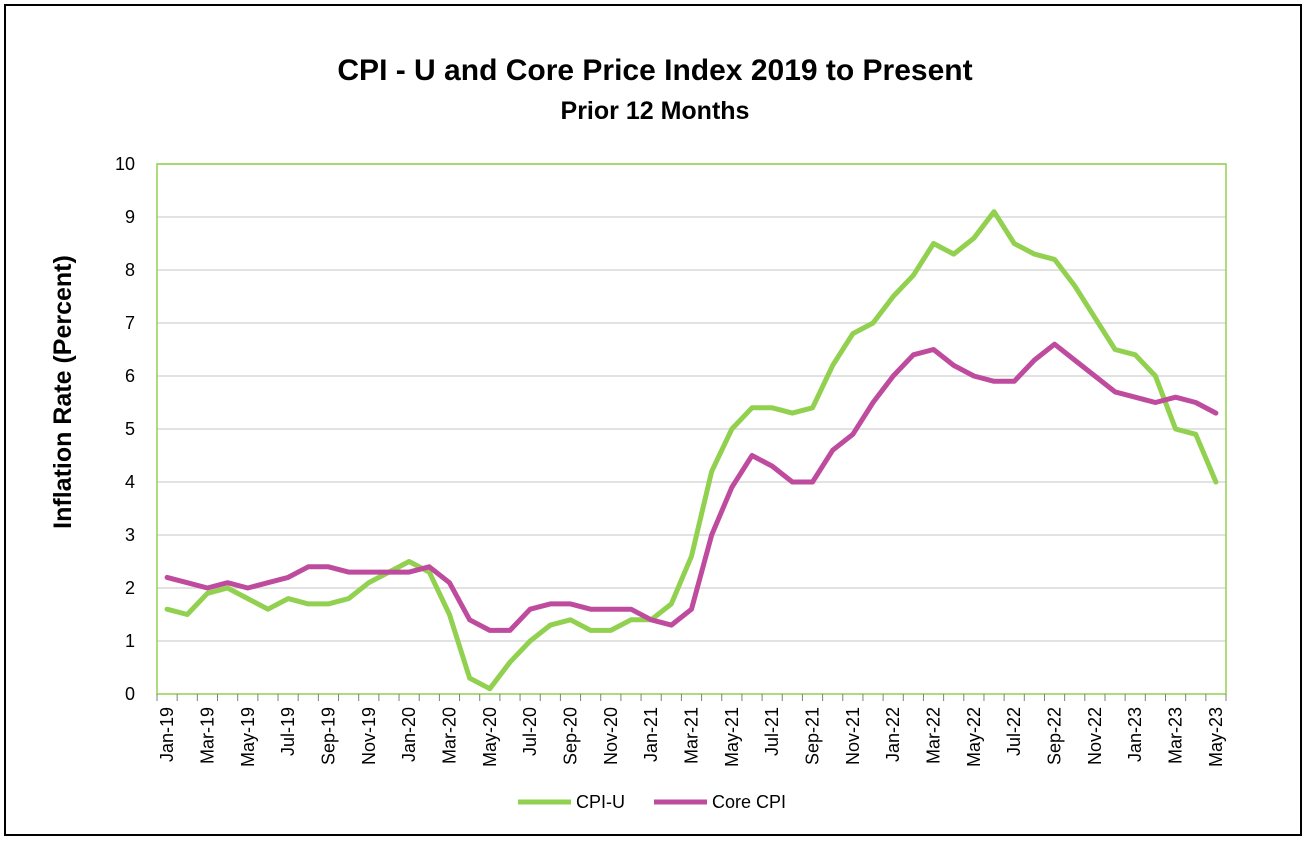 This screenshot has width=1310, height=842. What do you see at coordinates (288, 731) in the screenshot?
I see `x-tick-label: Jul-19` at bounding box center [288, 731].